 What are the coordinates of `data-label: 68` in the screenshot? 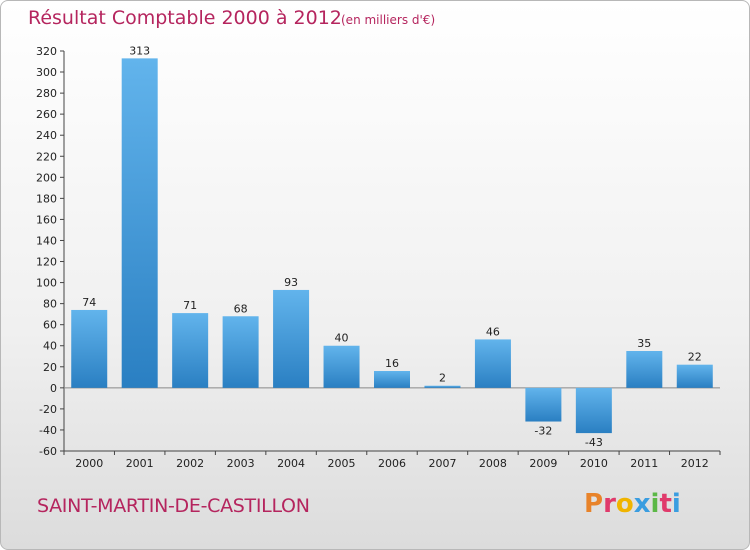 It's located at (241, 308).